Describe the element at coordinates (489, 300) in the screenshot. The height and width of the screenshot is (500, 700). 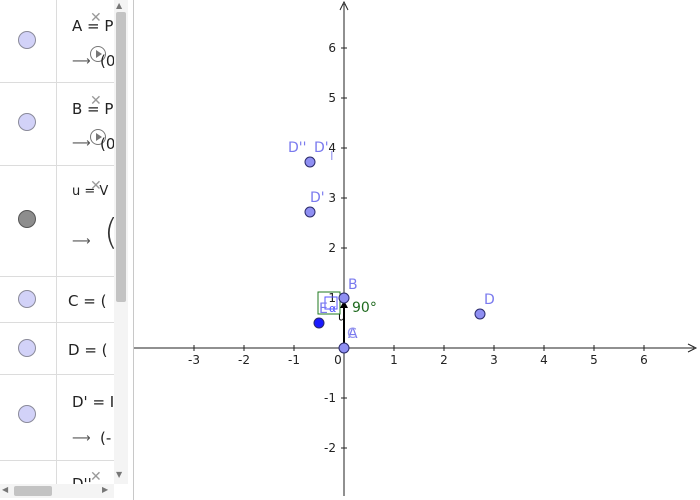
I see `point-label: D` at that location.